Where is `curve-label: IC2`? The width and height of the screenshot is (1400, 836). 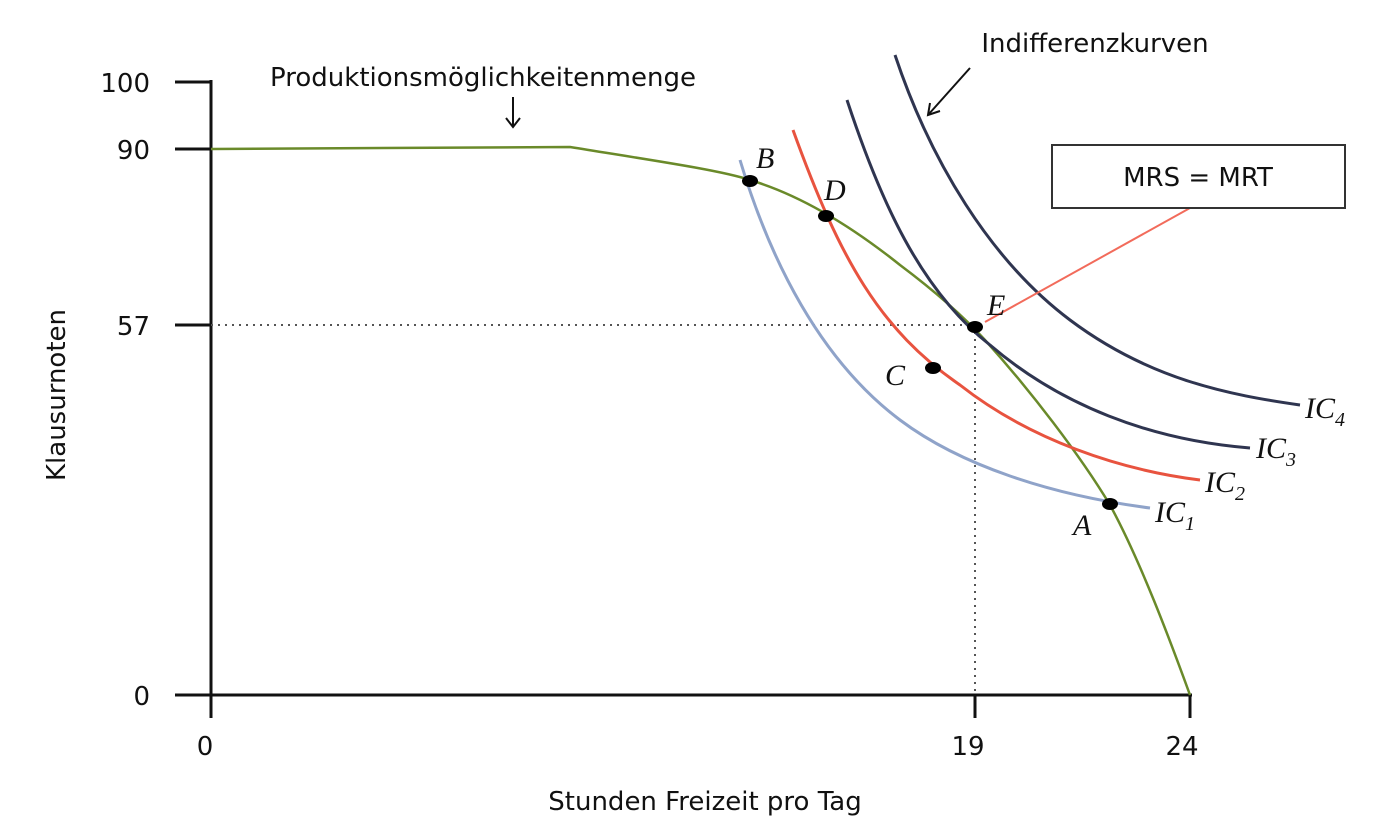
curve-label: IC2 is located at coordinates (1224, 485).